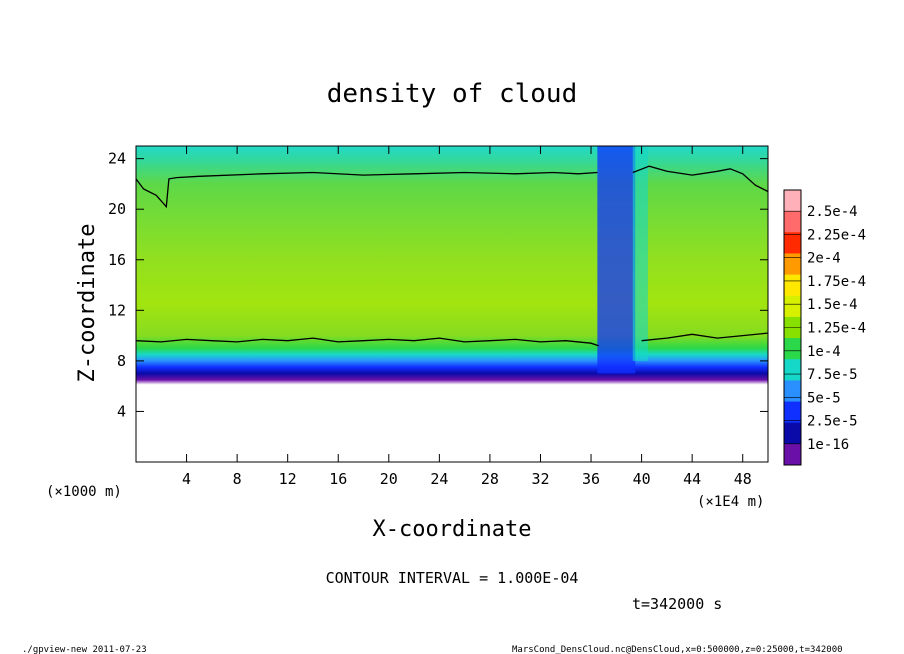 This screenshot has height=654, width=904. Describe the element at coordinates (700, 179) in the screenshot. I see `contour-upper-right` at that location.